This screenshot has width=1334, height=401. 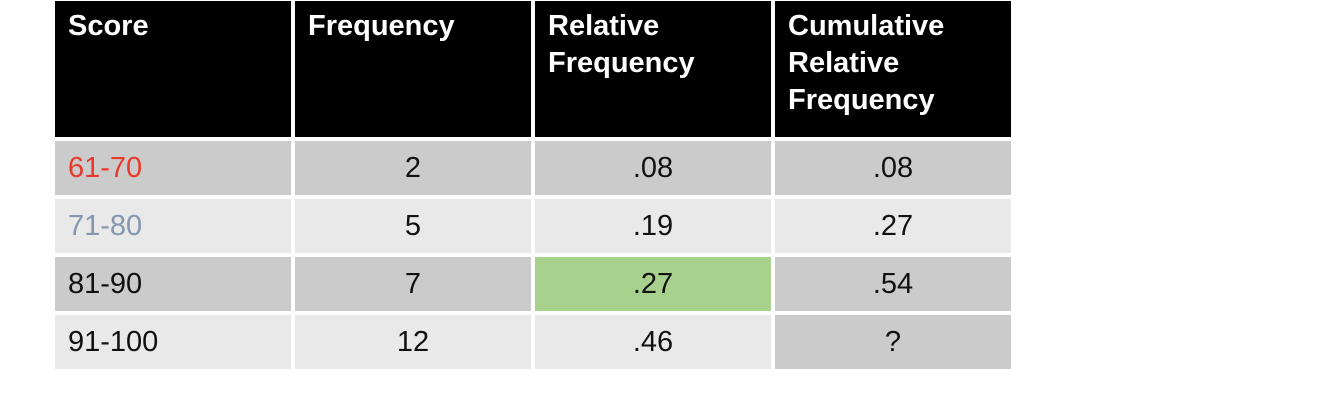 I want to click on header-cell-frequency: Frequency, so click(x=413, y=69).